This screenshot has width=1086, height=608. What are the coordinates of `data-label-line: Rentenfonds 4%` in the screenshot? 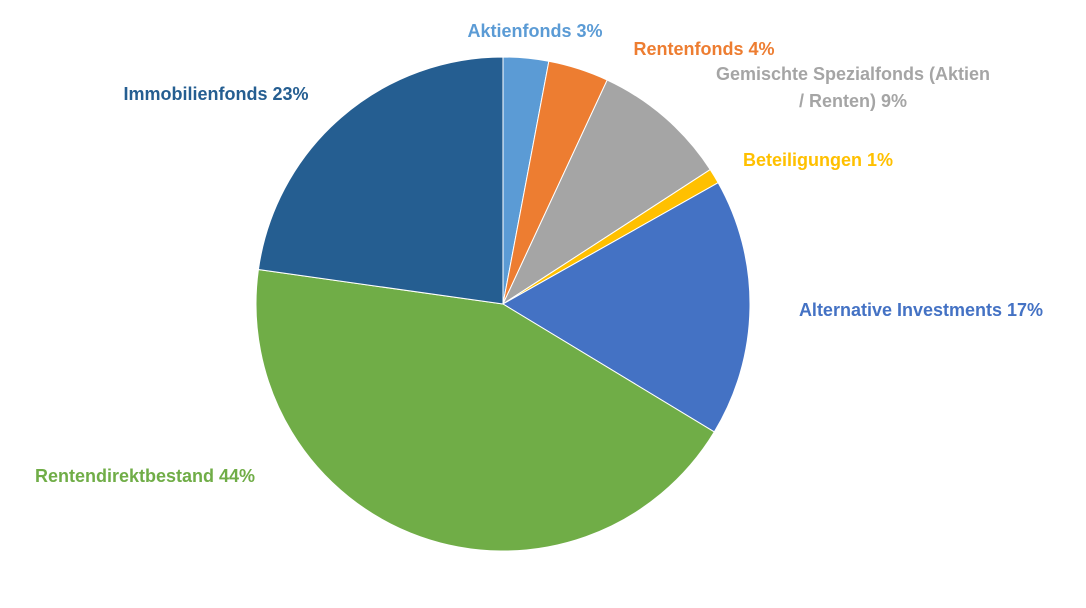 It's located at (703, 49).